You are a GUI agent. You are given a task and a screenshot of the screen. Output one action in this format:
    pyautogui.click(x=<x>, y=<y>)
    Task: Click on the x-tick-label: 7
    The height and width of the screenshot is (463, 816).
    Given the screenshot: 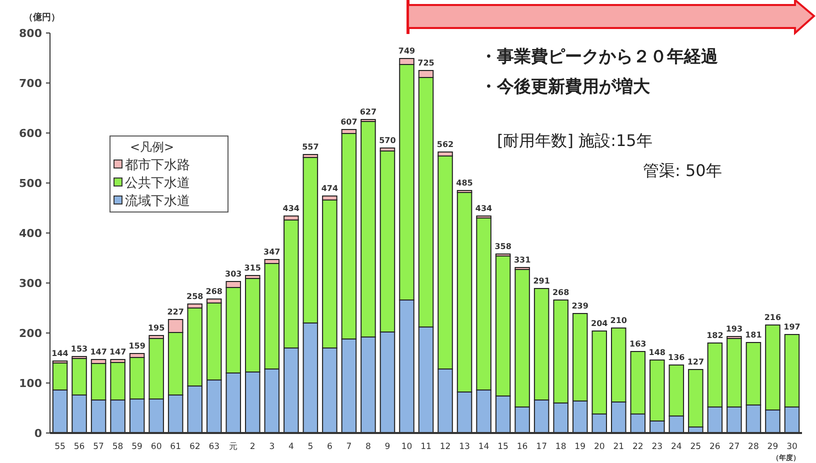 What is the action you would take?
    pyautogui.click(x=349, y=447)
    